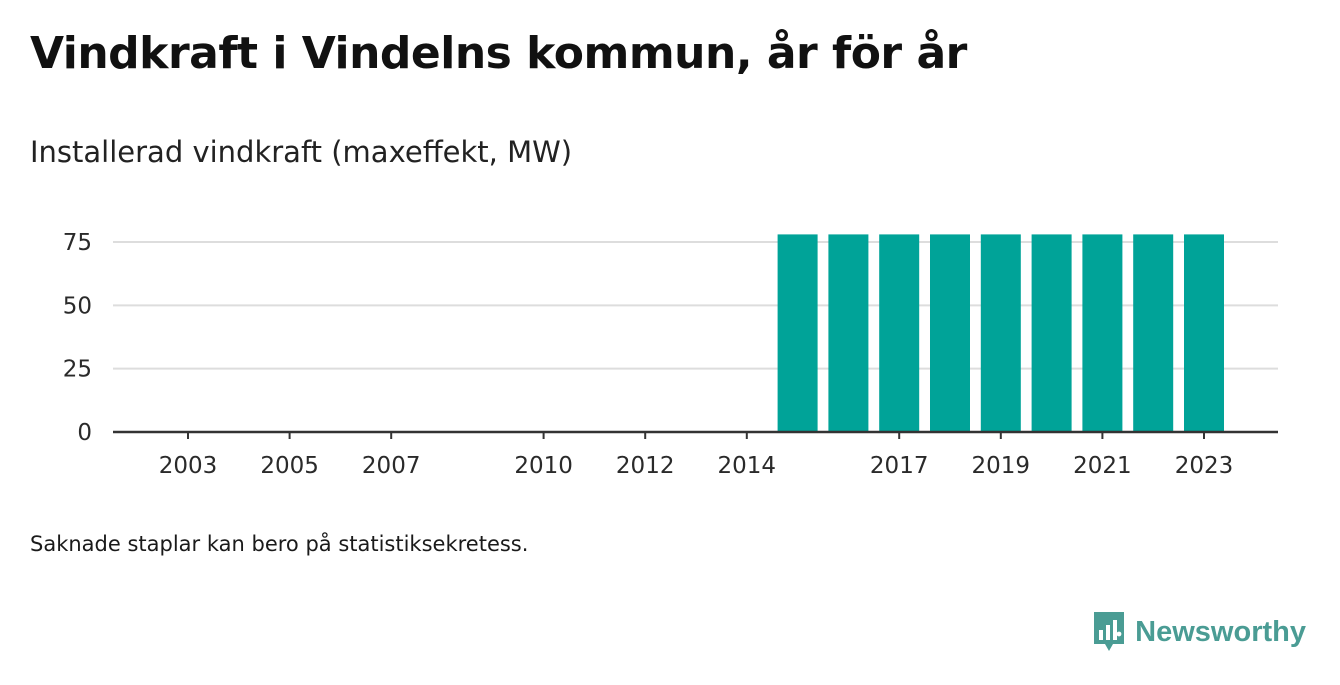 This screenshot has width=1340, height=685. I want to click on y-tick-label: 25, so click(77, 370).